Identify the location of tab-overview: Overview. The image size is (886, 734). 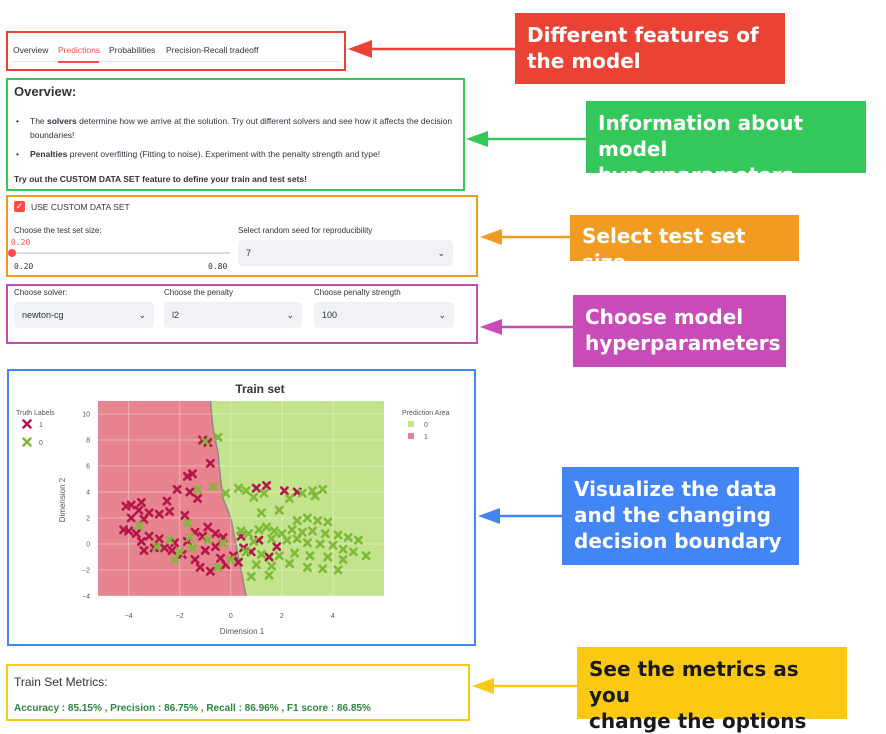
(31, 50).